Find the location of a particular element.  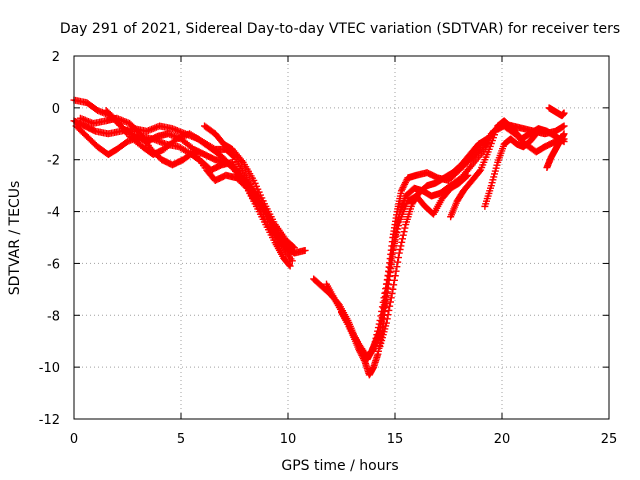

y-tick-label: -12 is located at coordinates (49, 420).